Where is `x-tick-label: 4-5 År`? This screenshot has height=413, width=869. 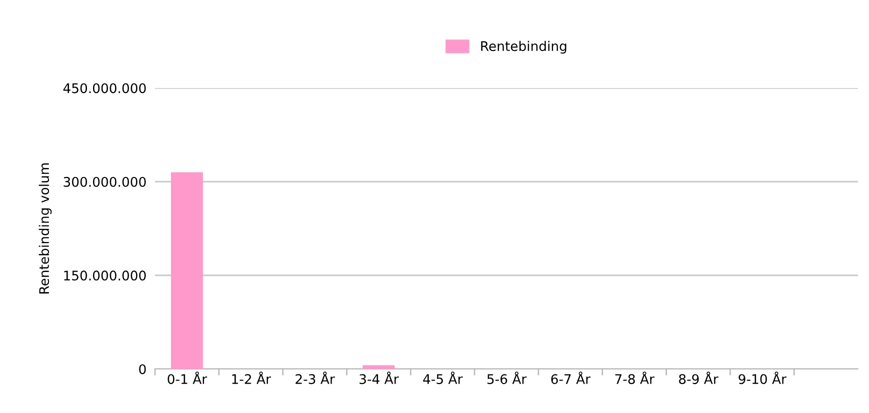 x-tick-label: 4-5 År is located at coordinates (443, 378).